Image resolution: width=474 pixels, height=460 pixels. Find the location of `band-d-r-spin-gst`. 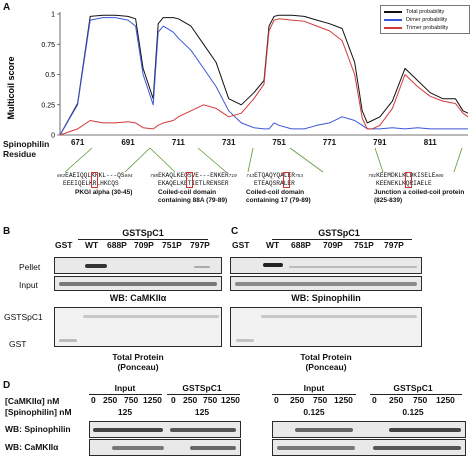

band-d-r-spin-gst is located at coordinates (425, 430).